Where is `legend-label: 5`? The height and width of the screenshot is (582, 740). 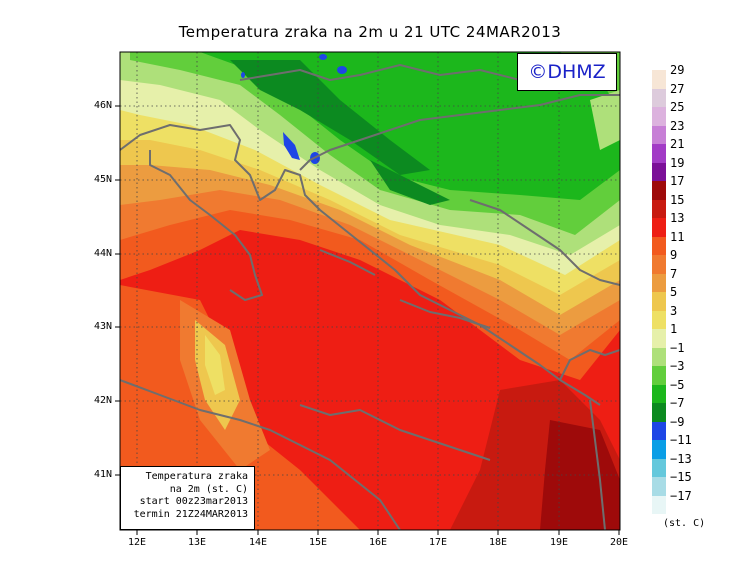
legend-label: 5 is located at coordinates (674, 292).